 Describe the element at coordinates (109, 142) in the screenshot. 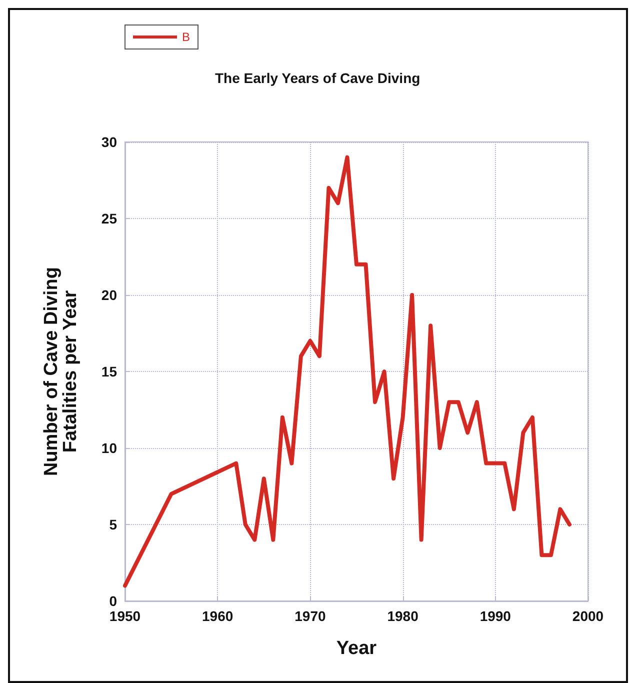

I see `y-tick-label: 30` at that location.